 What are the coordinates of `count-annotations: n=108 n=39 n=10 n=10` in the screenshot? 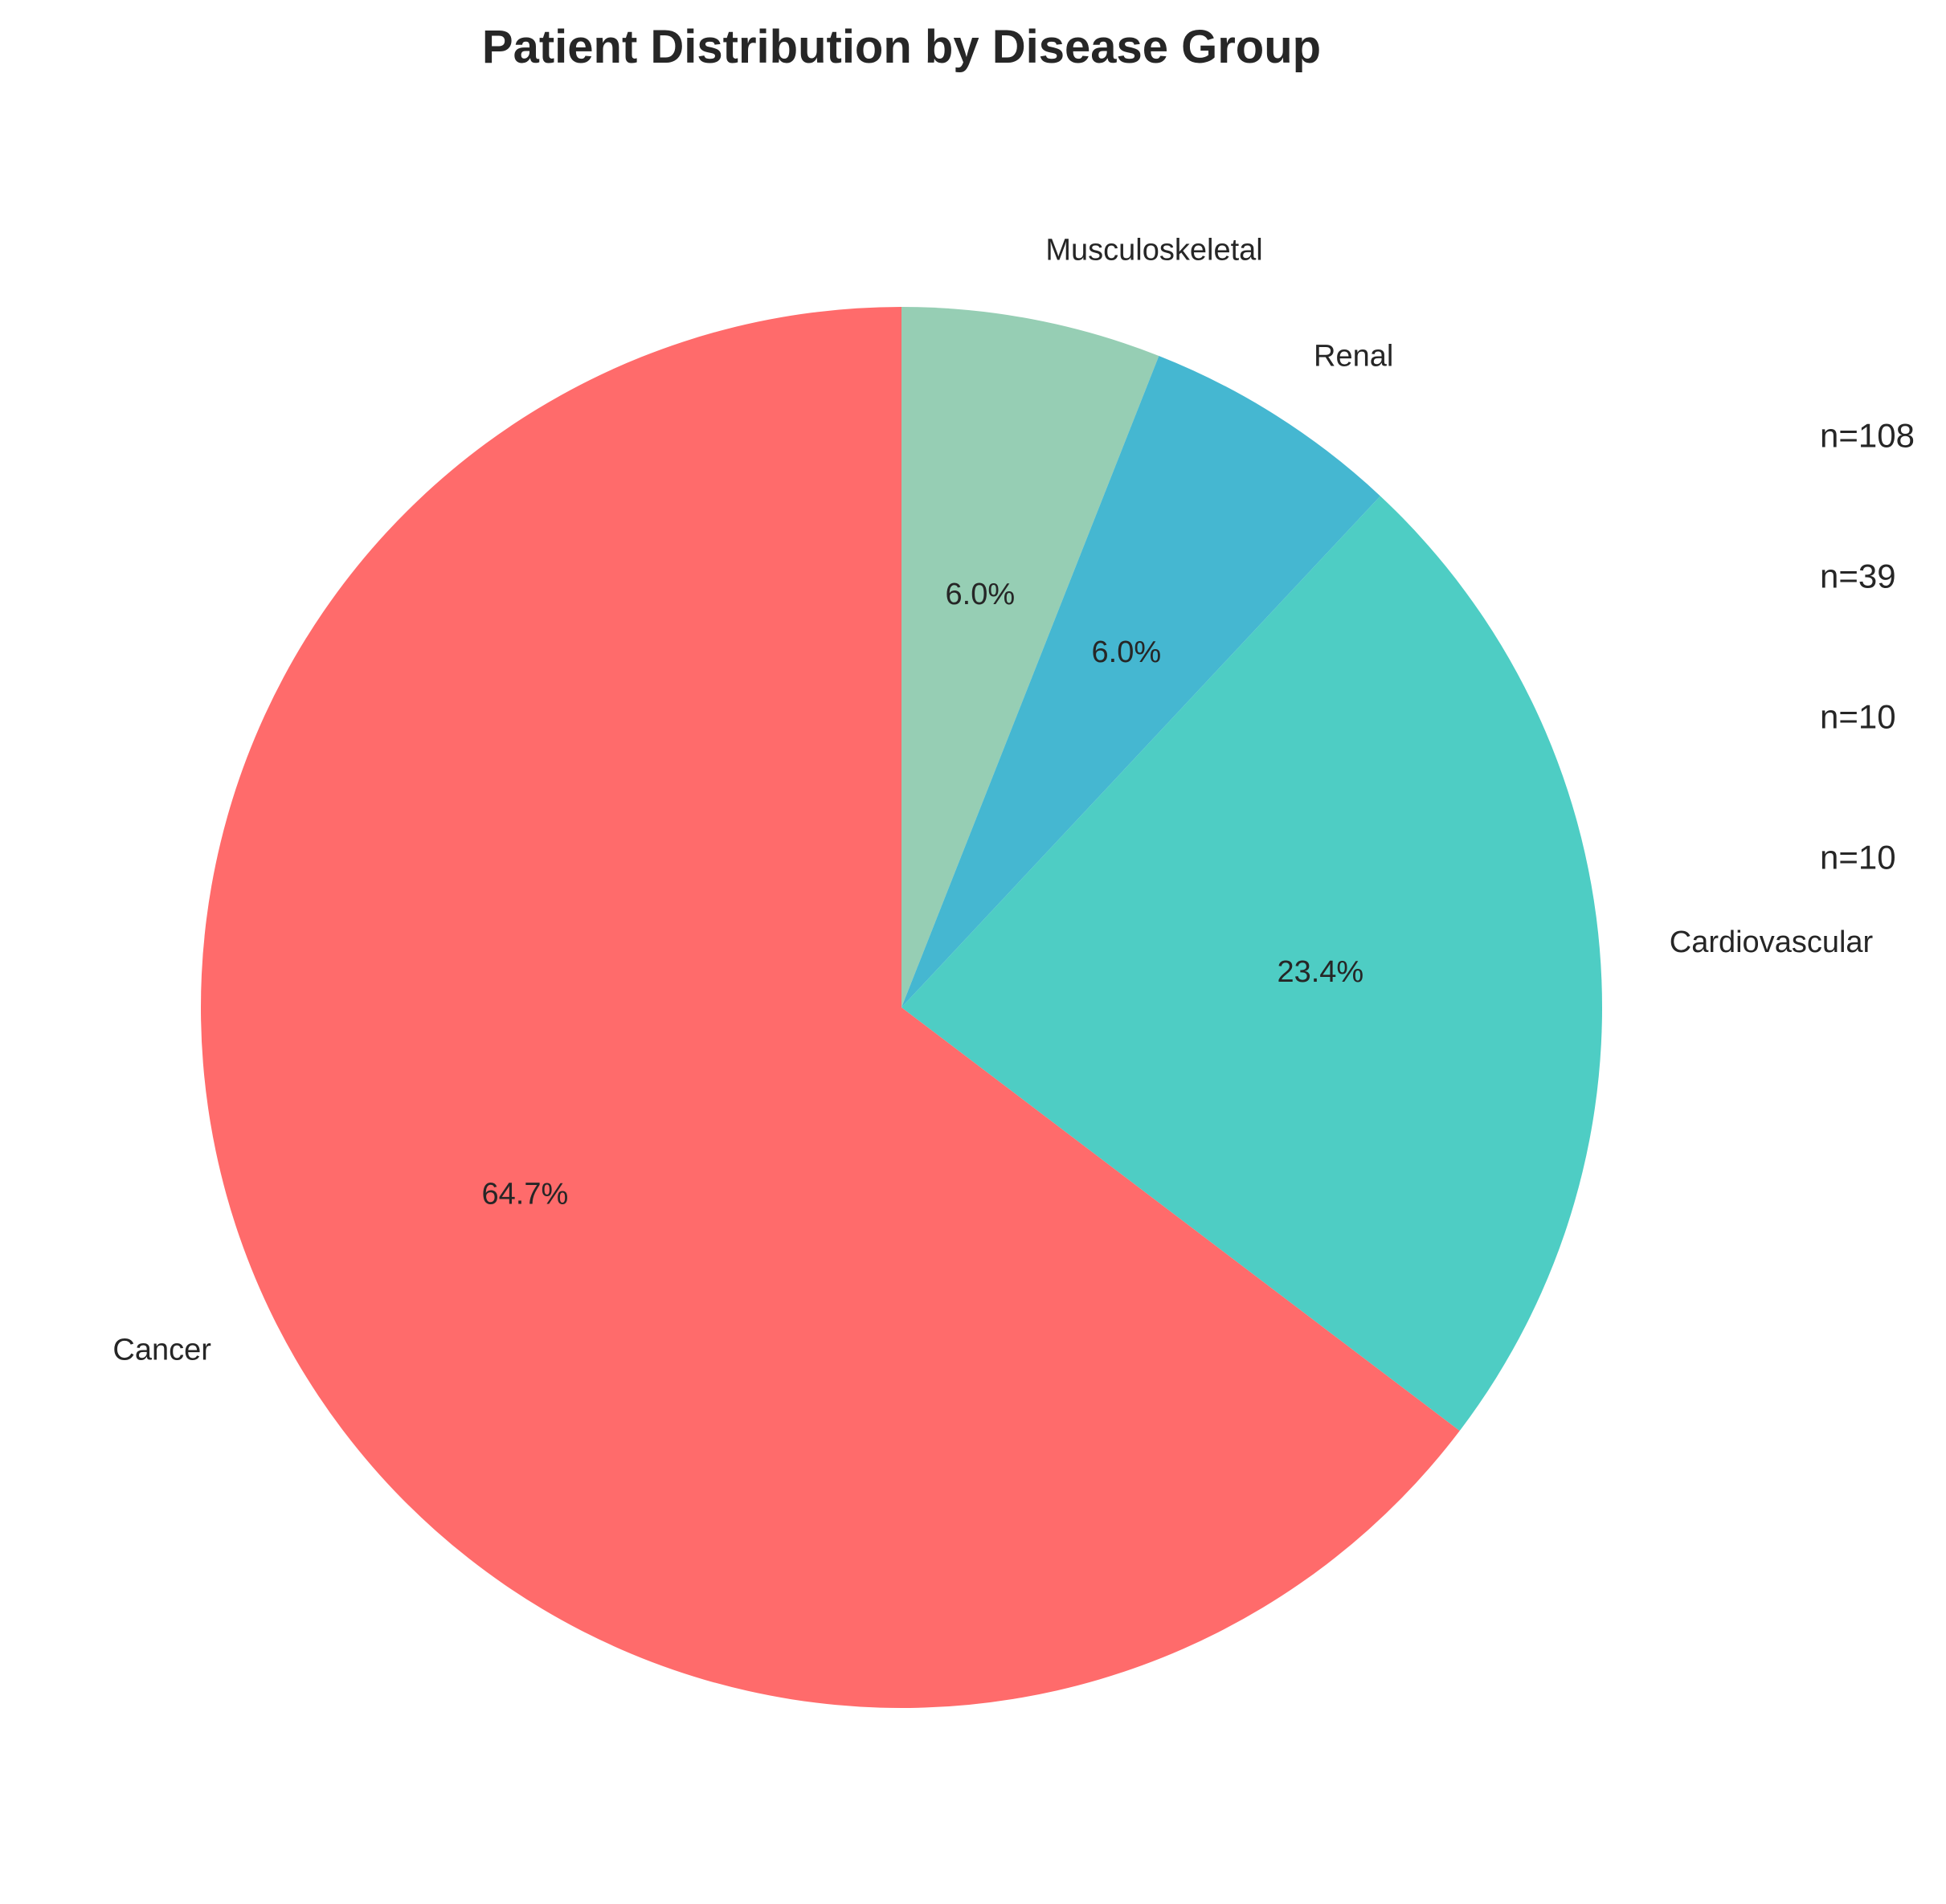 It's located at (1868, 646).